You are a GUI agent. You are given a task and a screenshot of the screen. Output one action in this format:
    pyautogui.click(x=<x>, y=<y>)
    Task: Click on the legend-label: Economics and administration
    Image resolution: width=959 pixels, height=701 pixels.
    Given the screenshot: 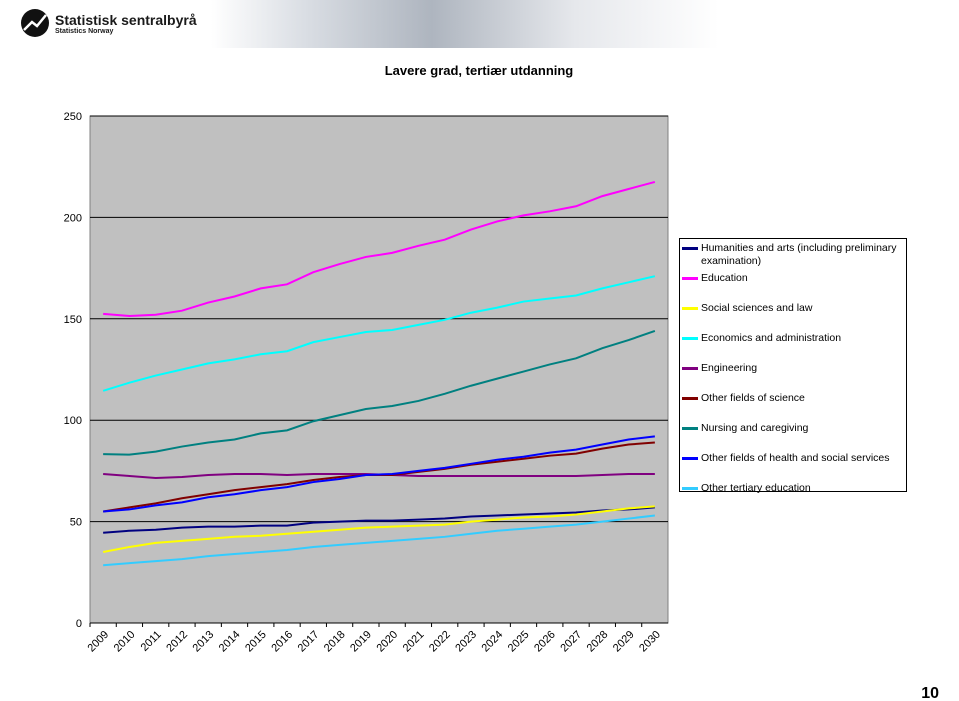 What is the action you would take?
    pyautogui.click(x=771, y=338)
    